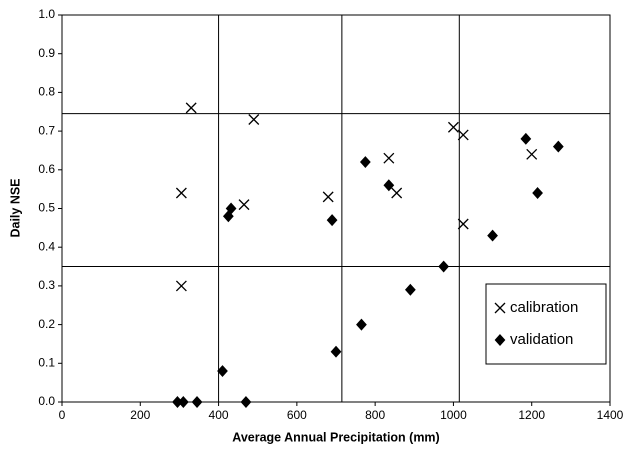  What do you see at coordinates (219, 415) in the screenshot?
I see `x-tick-label: 400` at bounding box center [219, 415].